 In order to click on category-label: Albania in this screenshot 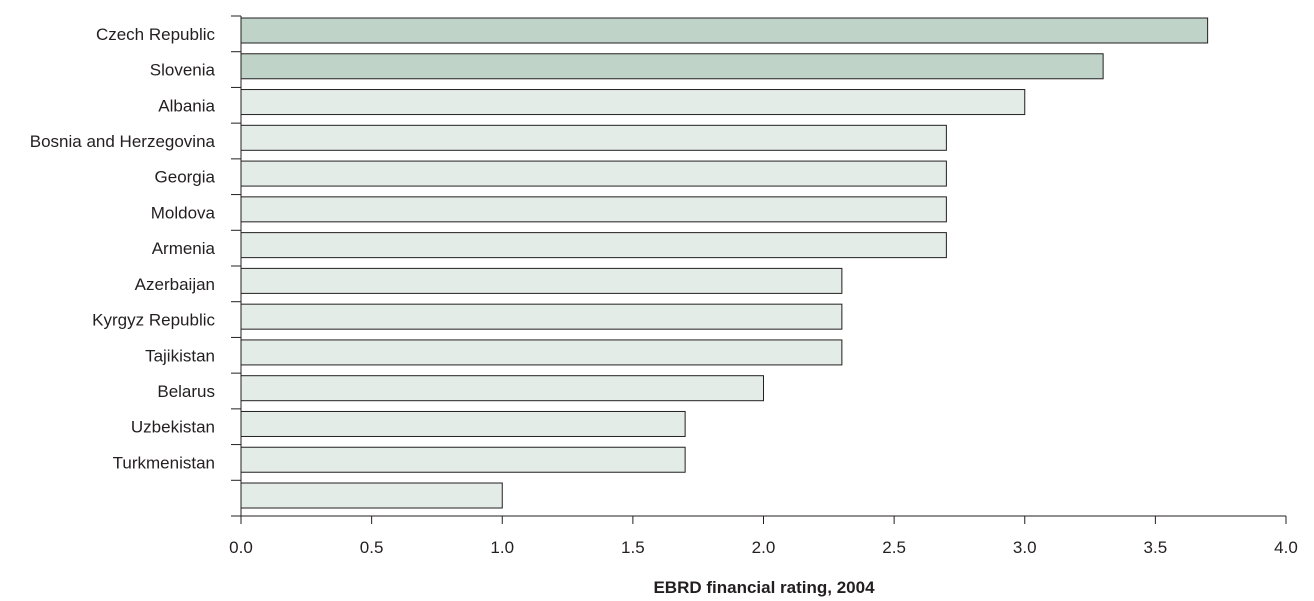, I will do `click(186, 105)`.